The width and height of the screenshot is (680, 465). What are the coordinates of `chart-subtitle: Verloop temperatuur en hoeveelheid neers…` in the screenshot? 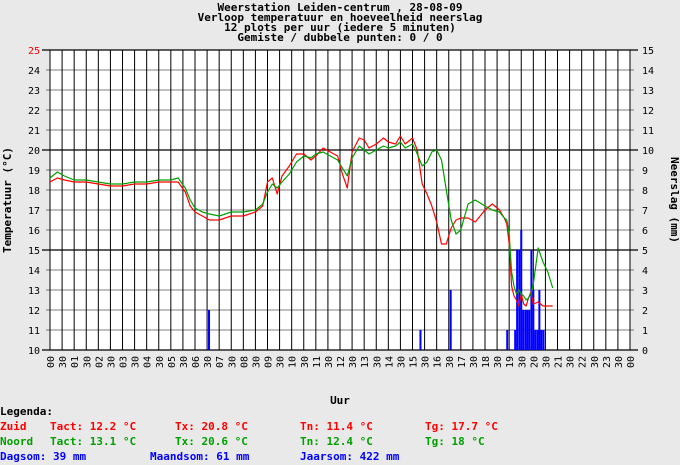 It's located at (340, 17).